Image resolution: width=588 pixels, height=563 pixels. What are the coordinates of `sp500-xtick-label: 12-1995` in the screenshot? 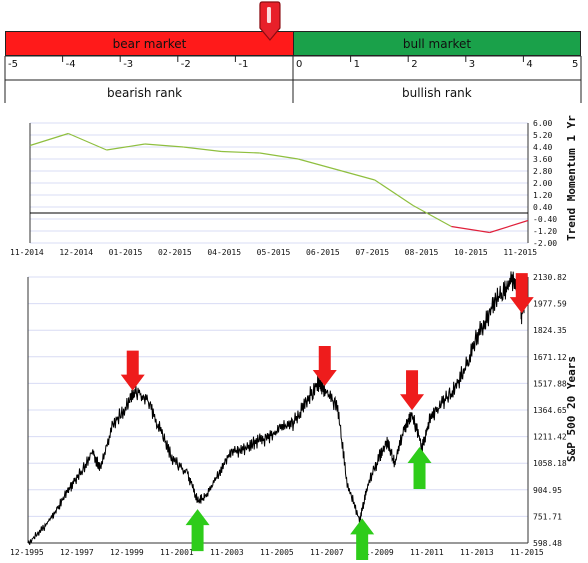 It's located at (27, 552).